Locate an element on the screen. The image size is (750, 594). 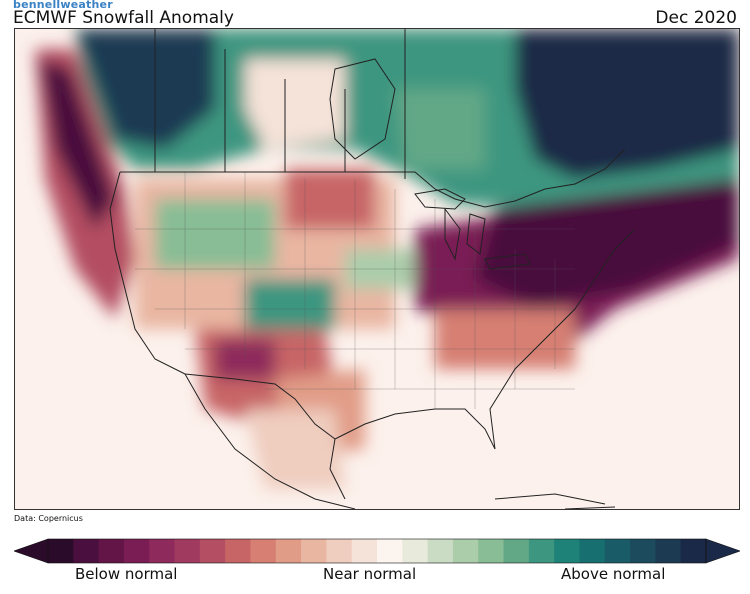
data-source: Data: Copernicus is located at coordinates (48, 518).